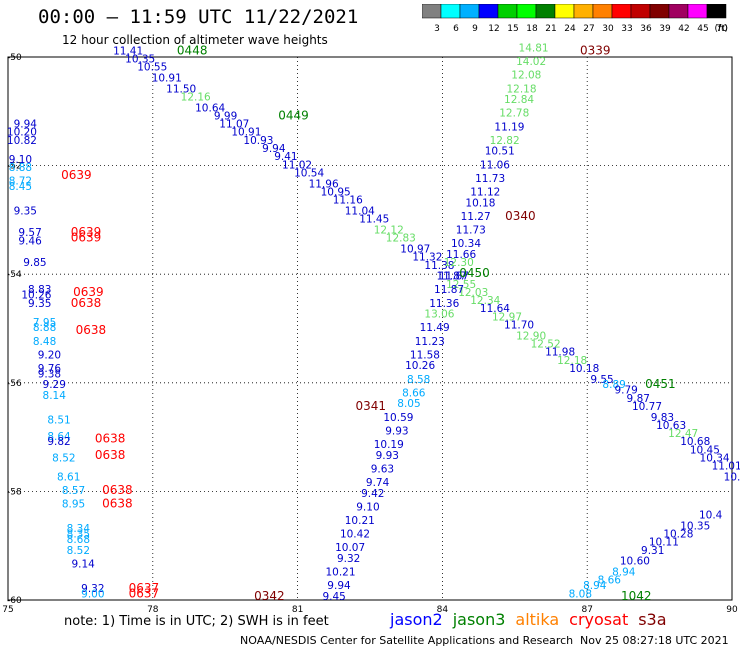  I want to click on colorbar-tick: 30, so click(608, 29).